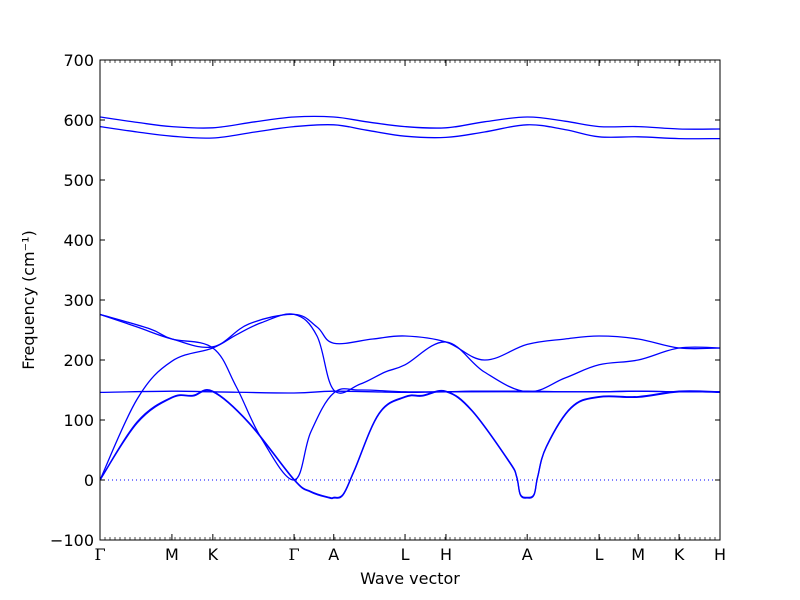  Describe the element at coordinates (89, 480) in the screenshot. I see `y-tick-label: 0` at that location.